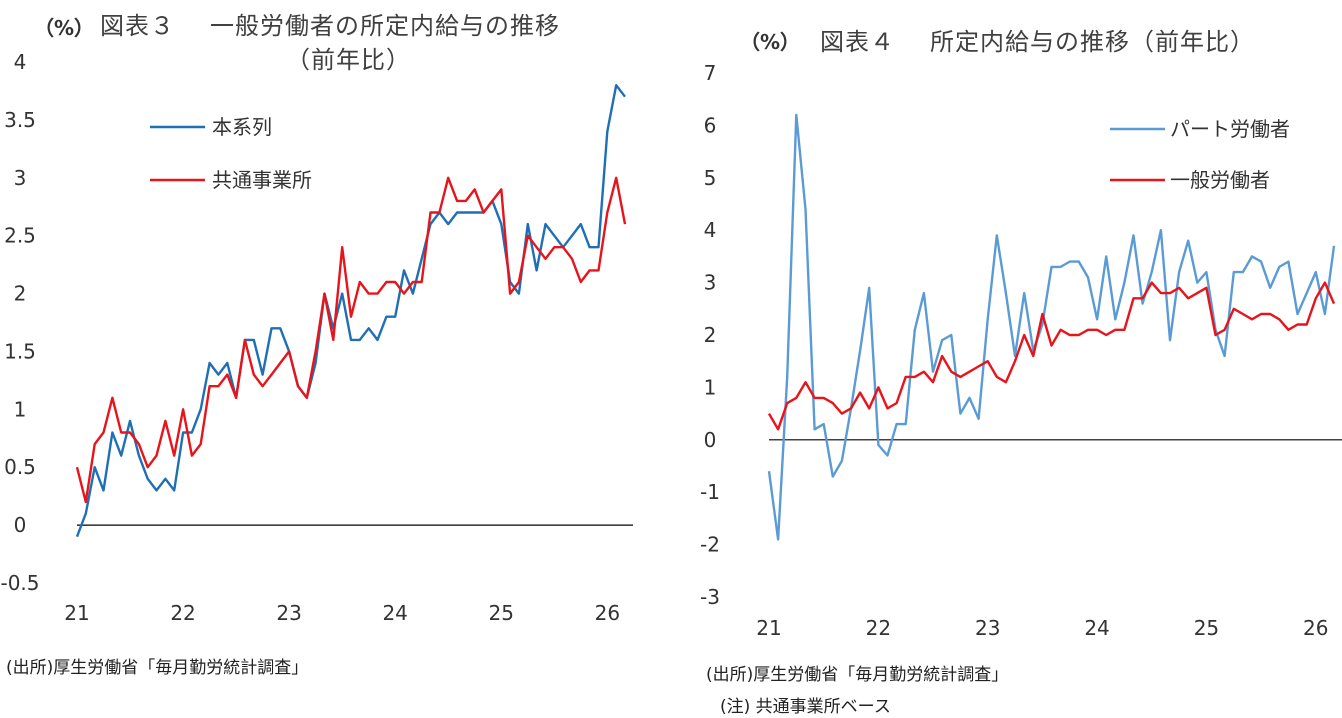 Image resolution: width=1342 pixels, height=718 pixels. I want to click on legend-label: パート労働者, so click(1230, 129).